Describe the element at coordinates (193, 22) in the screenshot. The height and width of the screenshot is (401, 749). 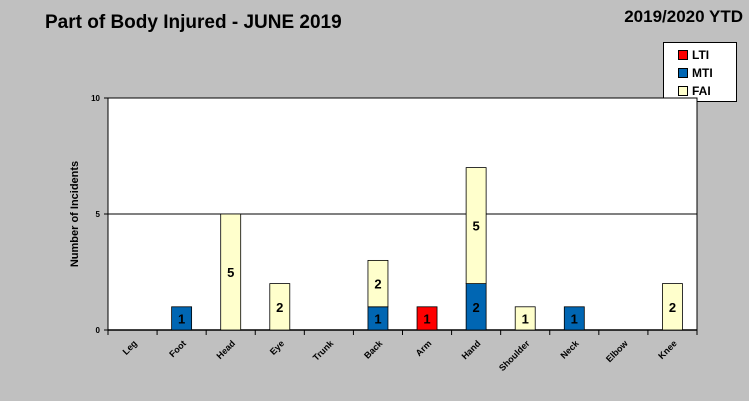
I see `chart-title: Part of Body Injured - JUNE 2019` at that location.